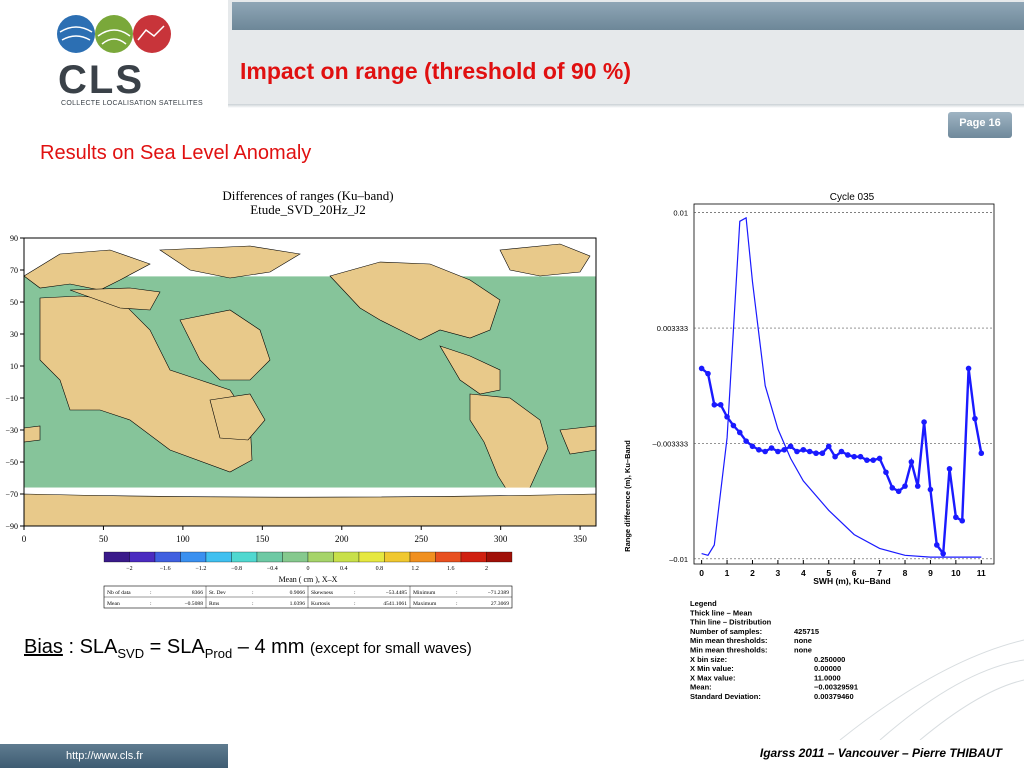  Describe the element at coordinates (725, 696) in the screenshot. I see `legend-label-10: Standard Deviation:` at that location.